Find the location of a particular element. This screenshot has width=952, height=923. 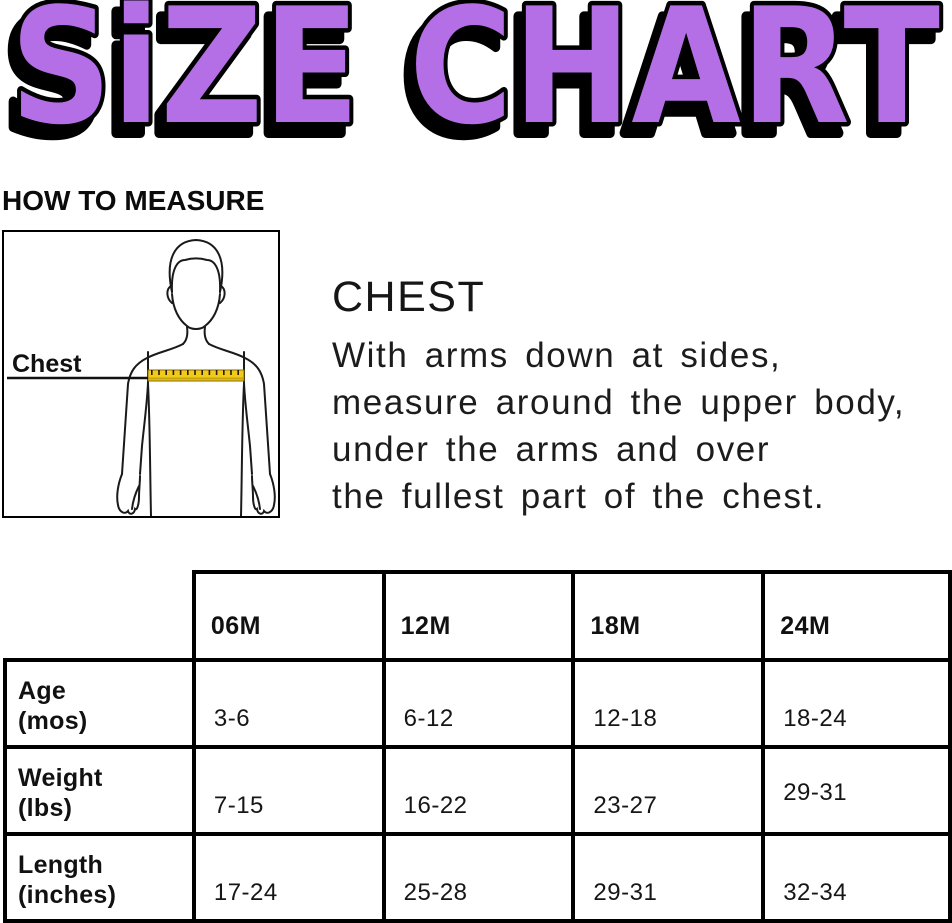

cell-weight-24m: 29-31 is located at coordinates (856, 790).